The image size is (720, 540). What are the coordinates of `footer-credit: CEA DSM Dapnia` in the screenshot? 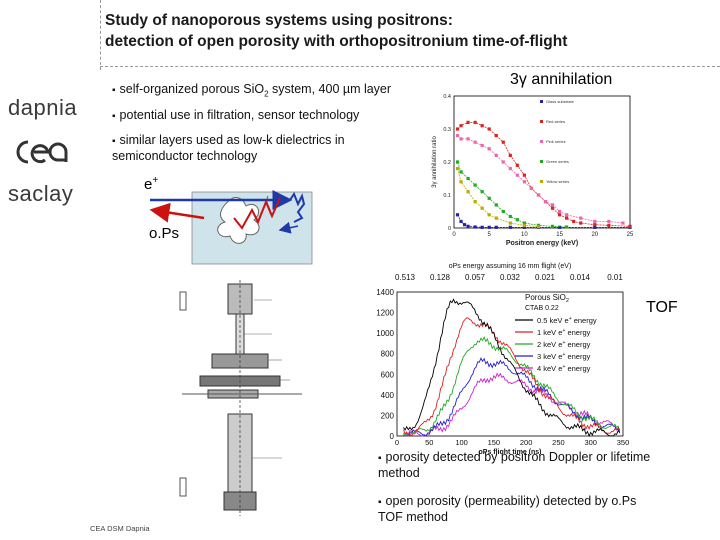 It's located at (120, 528).